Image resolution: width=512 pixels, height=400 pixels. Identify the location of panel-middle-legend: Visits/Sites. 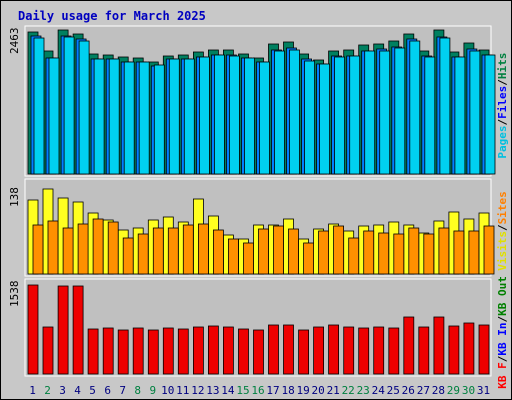
(502, 231).